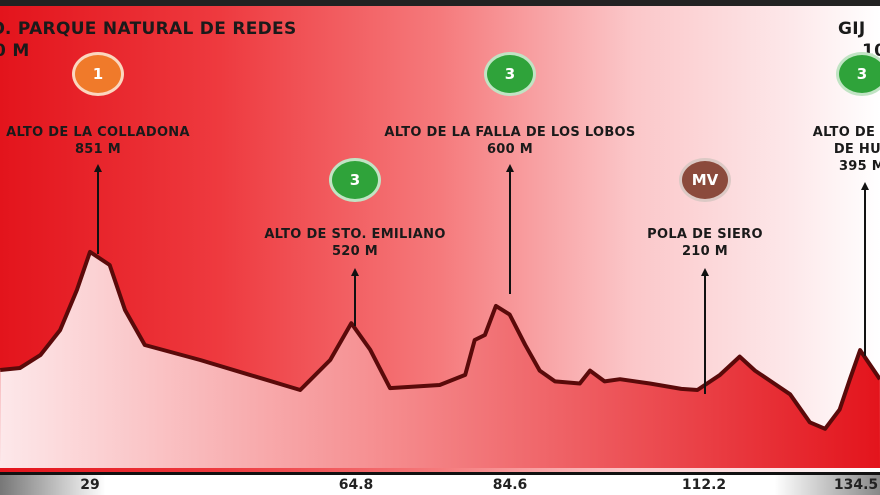 This screenshot has height=495, width=880. What do you see at coordinates (440, 483) in the screenshot?
I see `distance-axis: 29 64.8 84.6 112.2 134.5` at bounding box center [440, 483].